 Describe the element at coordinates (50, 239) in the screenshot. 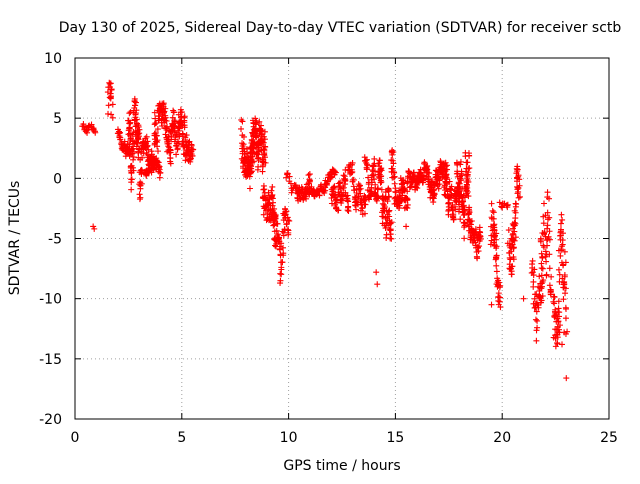

I see `y-tick-labels: -20 -15 -10 -5 0 5 10` at that location.